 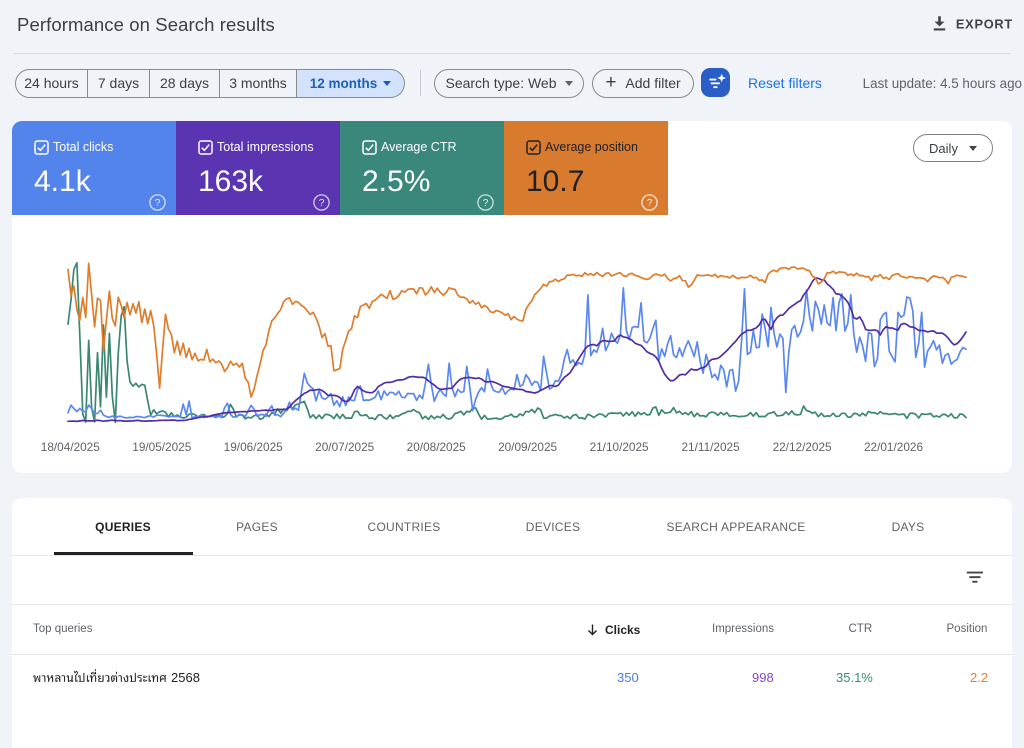 What do you see at coordinates (70, 447) in the screenshot?
I see `svg-text: 18/04/2025` at bounding box center [70, 447].